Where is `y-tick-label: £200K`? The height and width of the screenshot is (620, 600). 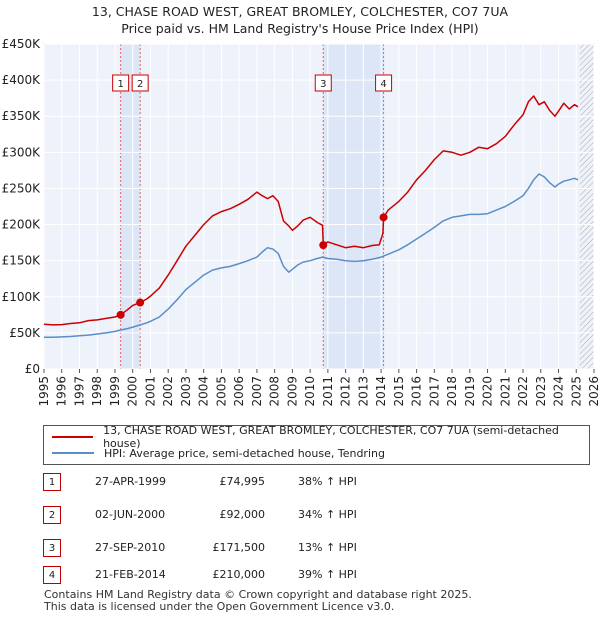 y-tick-label: £200K is located at coordinates (22, 225).